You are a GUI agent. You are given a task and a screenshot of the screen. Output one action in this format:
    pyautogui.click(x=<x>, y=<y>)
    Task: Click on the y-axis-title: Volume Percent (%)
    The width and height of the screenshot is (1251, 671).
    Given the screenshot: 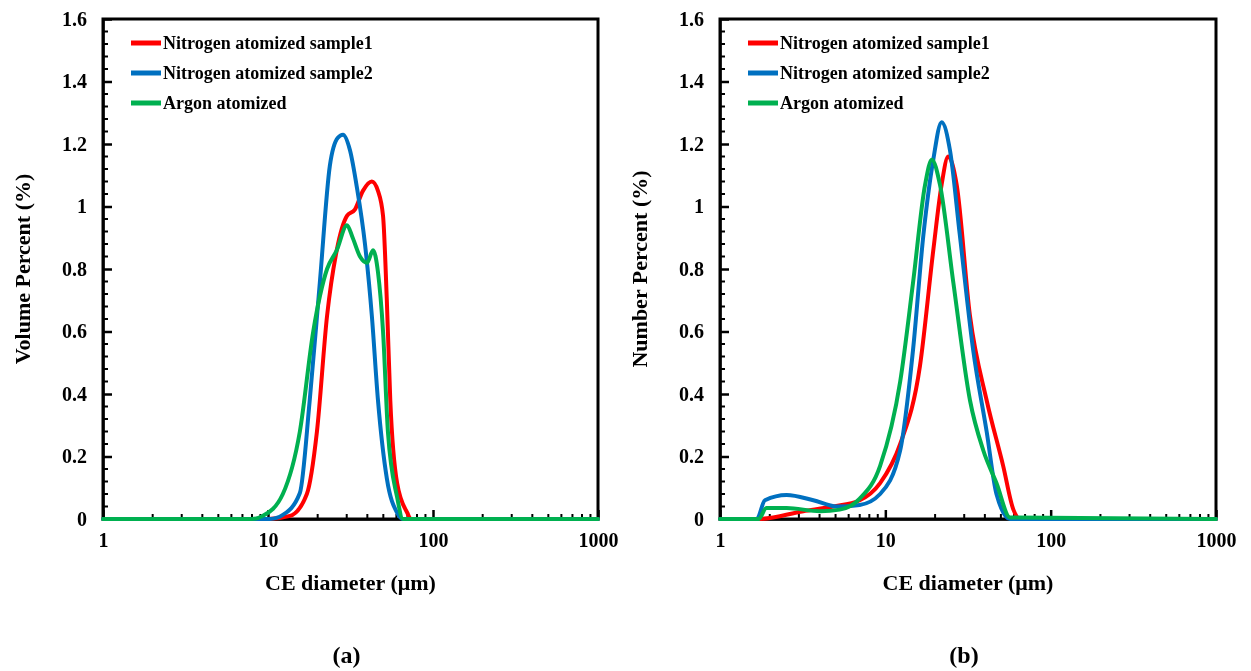 What is the action you would take?
    pyautogui.click(x=22, y=269)
    